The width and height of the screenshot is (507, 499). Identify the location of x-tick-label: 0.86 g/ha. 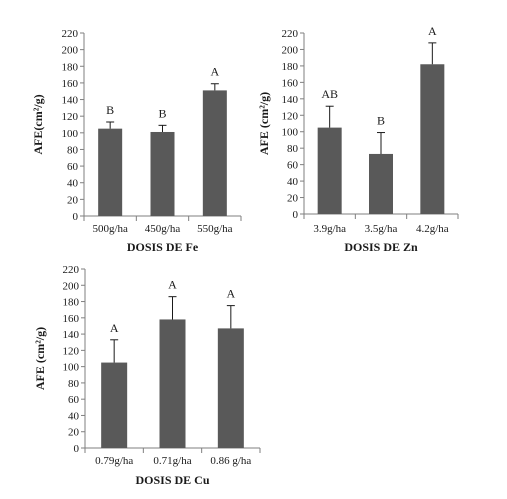
(230, 461).